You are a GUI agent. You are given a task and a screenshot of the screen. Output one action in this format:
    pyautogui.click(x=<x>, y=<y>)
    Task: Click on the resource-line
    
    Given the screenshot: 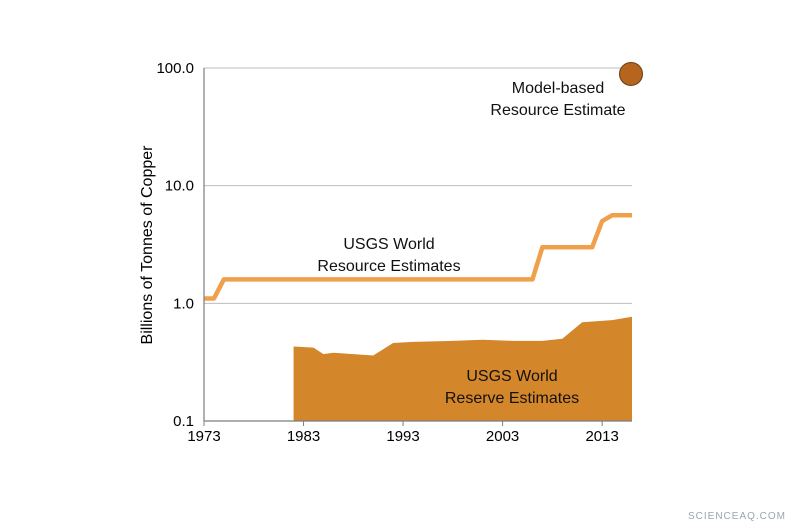 What is the action you would take?
    pyautogui.click(x=418, y=257)
    